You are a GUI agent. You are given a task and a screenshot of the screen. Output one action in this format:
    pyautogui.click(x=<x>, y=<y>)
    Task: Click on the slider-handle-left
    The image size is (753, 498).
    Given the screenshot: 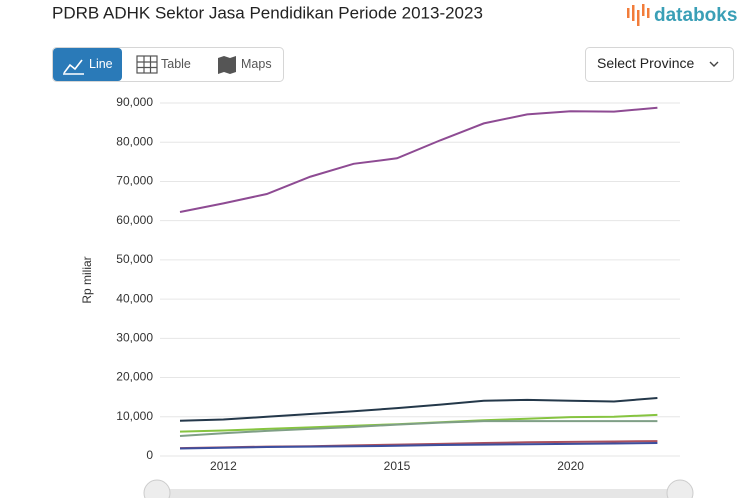 What is the action you would take?
    pyautogui.click(x=157, y=488)
    